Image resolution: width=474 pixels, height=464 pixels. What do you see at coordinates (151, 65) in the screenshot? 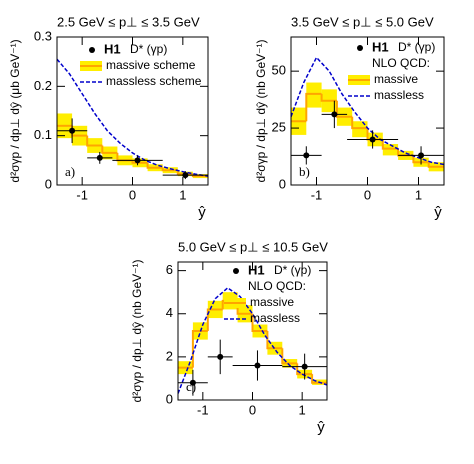
I see `legend-label: massive scheme` at bounding box center [151, 65].